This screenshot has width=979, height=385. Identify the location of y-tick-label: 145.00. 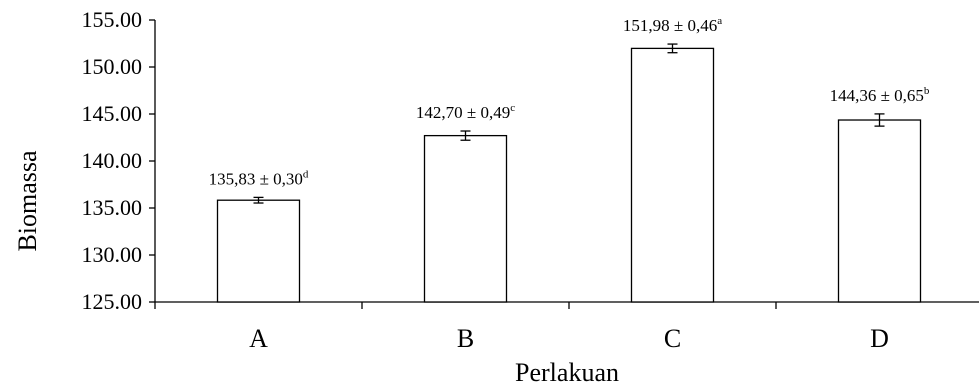
(112, 113).